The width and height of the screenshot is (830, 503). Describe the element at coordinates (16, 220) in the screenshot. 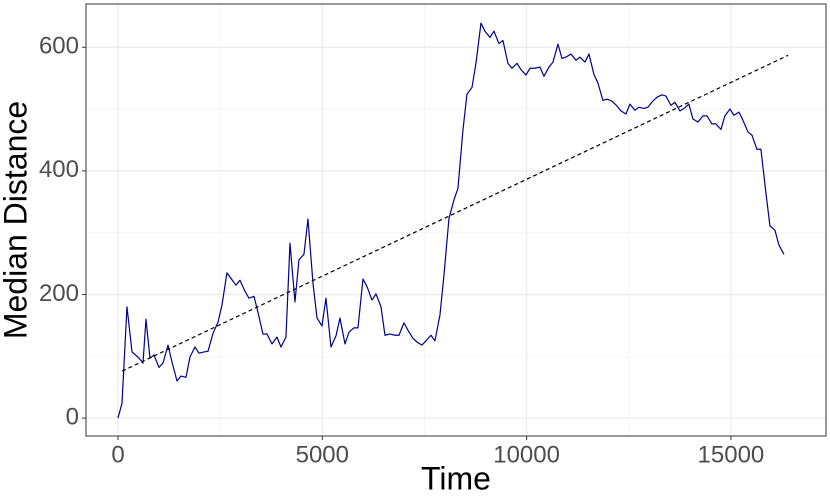

I see `y-axis-title: Median Distance` at that location.